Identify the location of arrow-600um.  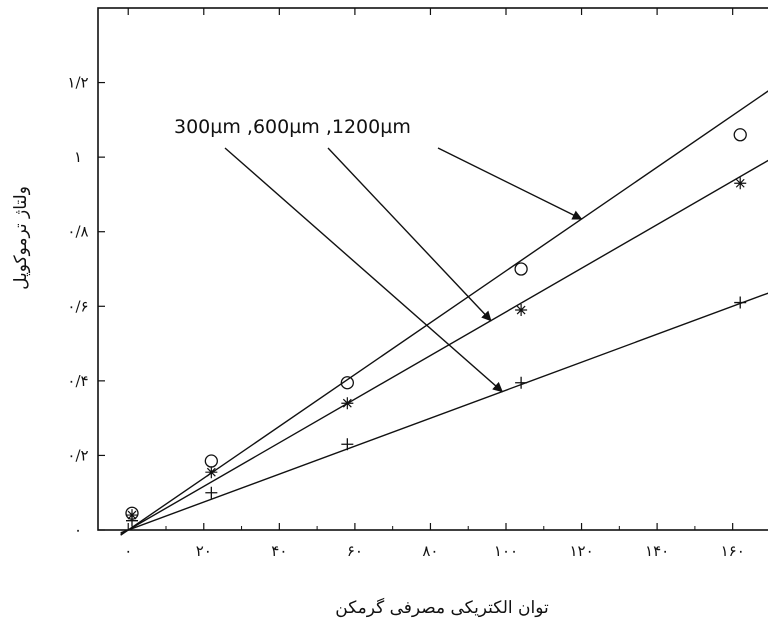
(409, 234).